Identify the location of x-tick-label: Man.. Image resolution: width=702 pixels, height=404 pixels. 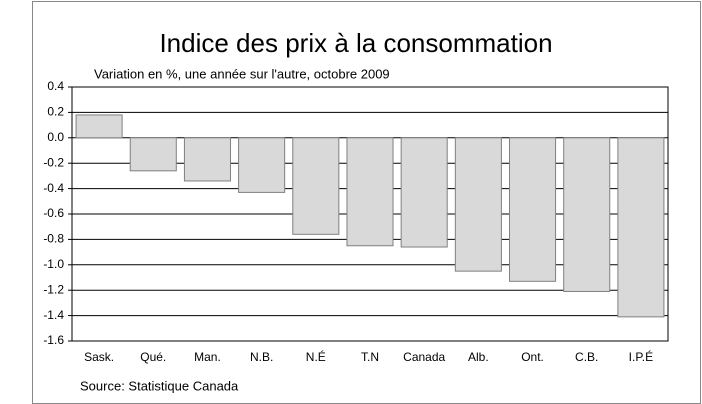
(207, 357).